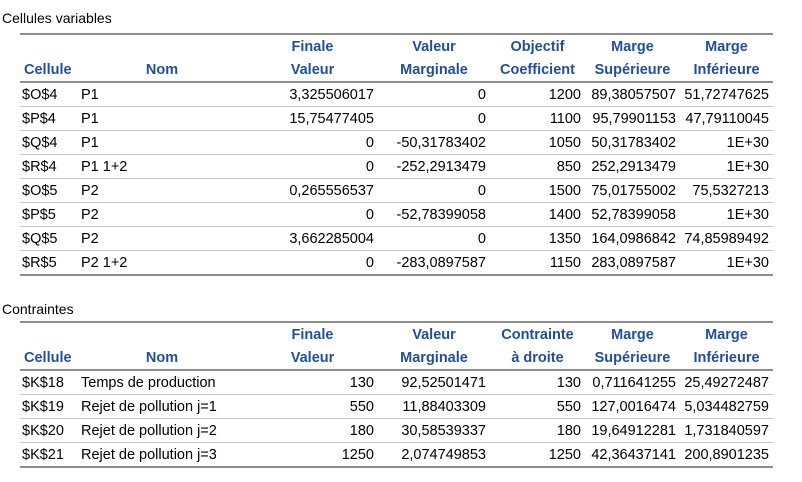  I want to click on coefficient-cell: 1100, so click(537, 118).